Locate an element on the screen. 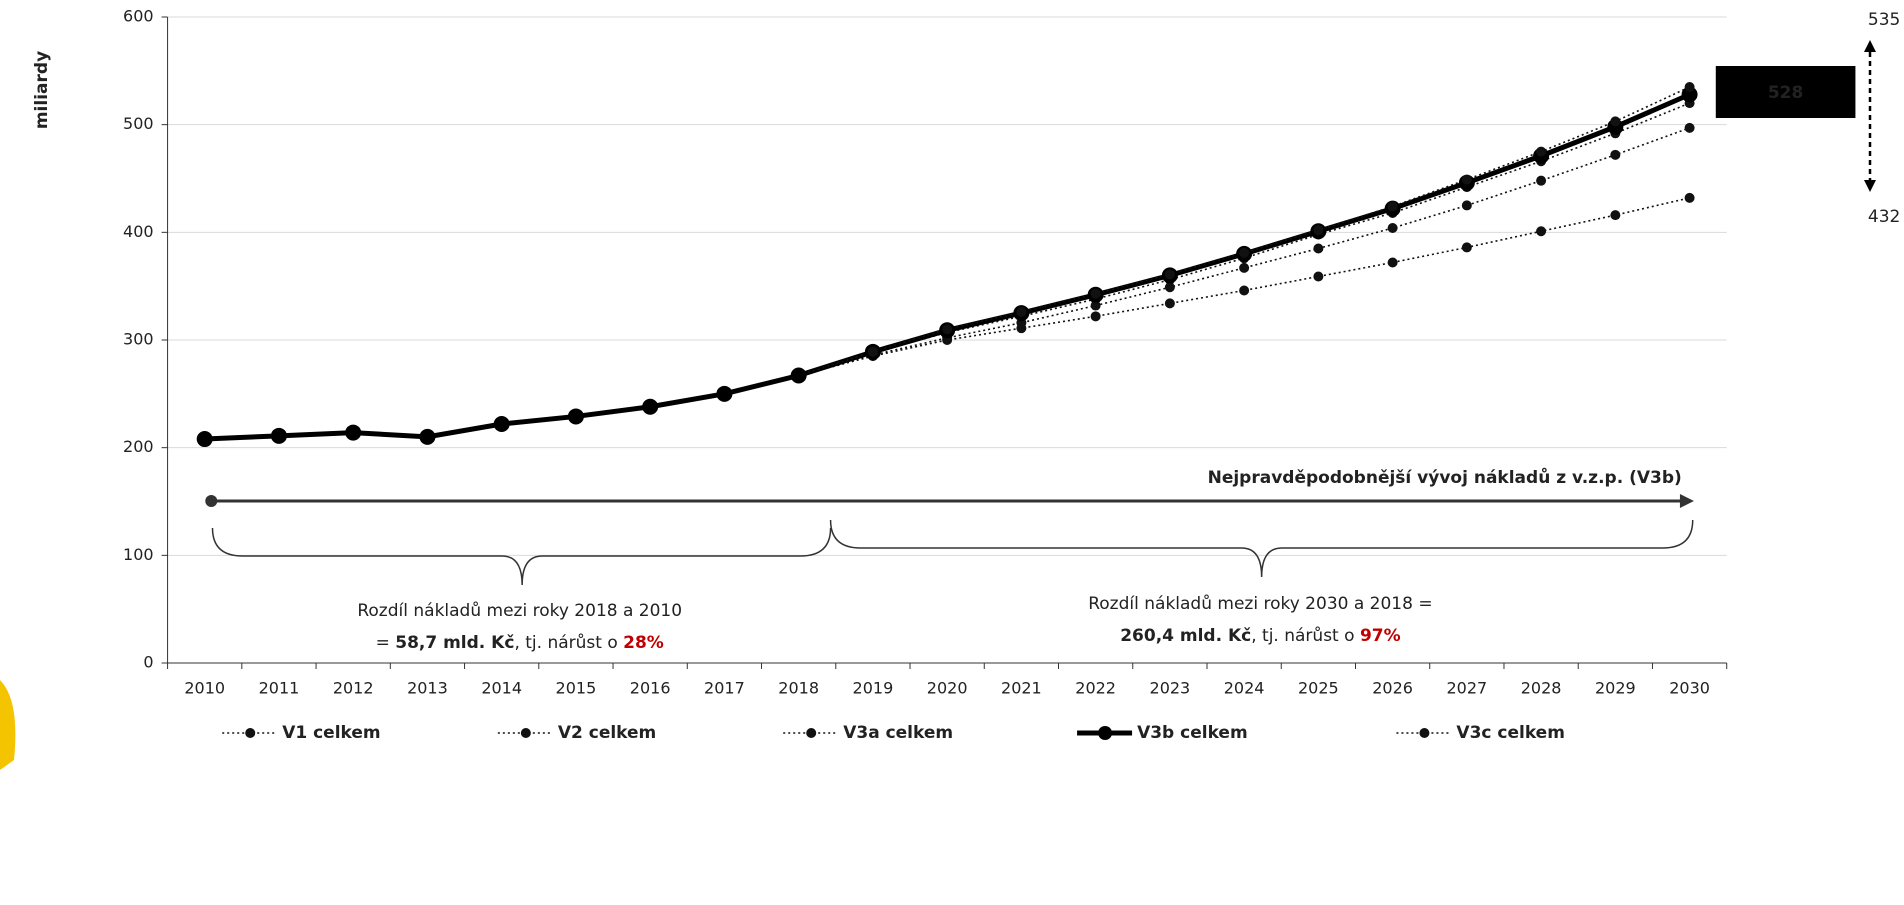 The image size is (1904, 905). highlight-label: 528 is located at coordinates (1786, 93).